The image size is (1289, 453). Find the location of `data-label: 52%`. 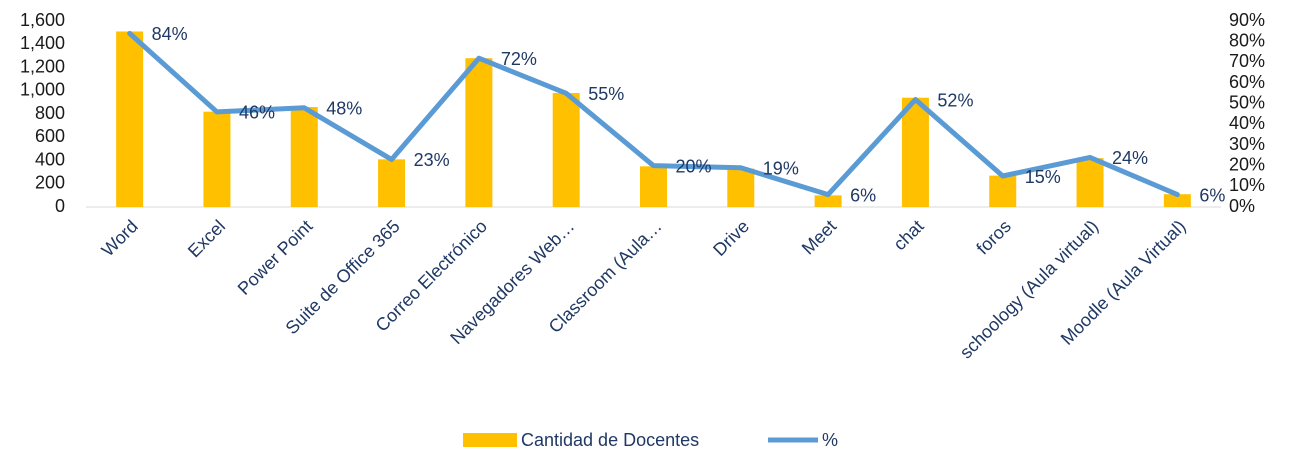

data-label: 52% is located at coordinates (955, 100).